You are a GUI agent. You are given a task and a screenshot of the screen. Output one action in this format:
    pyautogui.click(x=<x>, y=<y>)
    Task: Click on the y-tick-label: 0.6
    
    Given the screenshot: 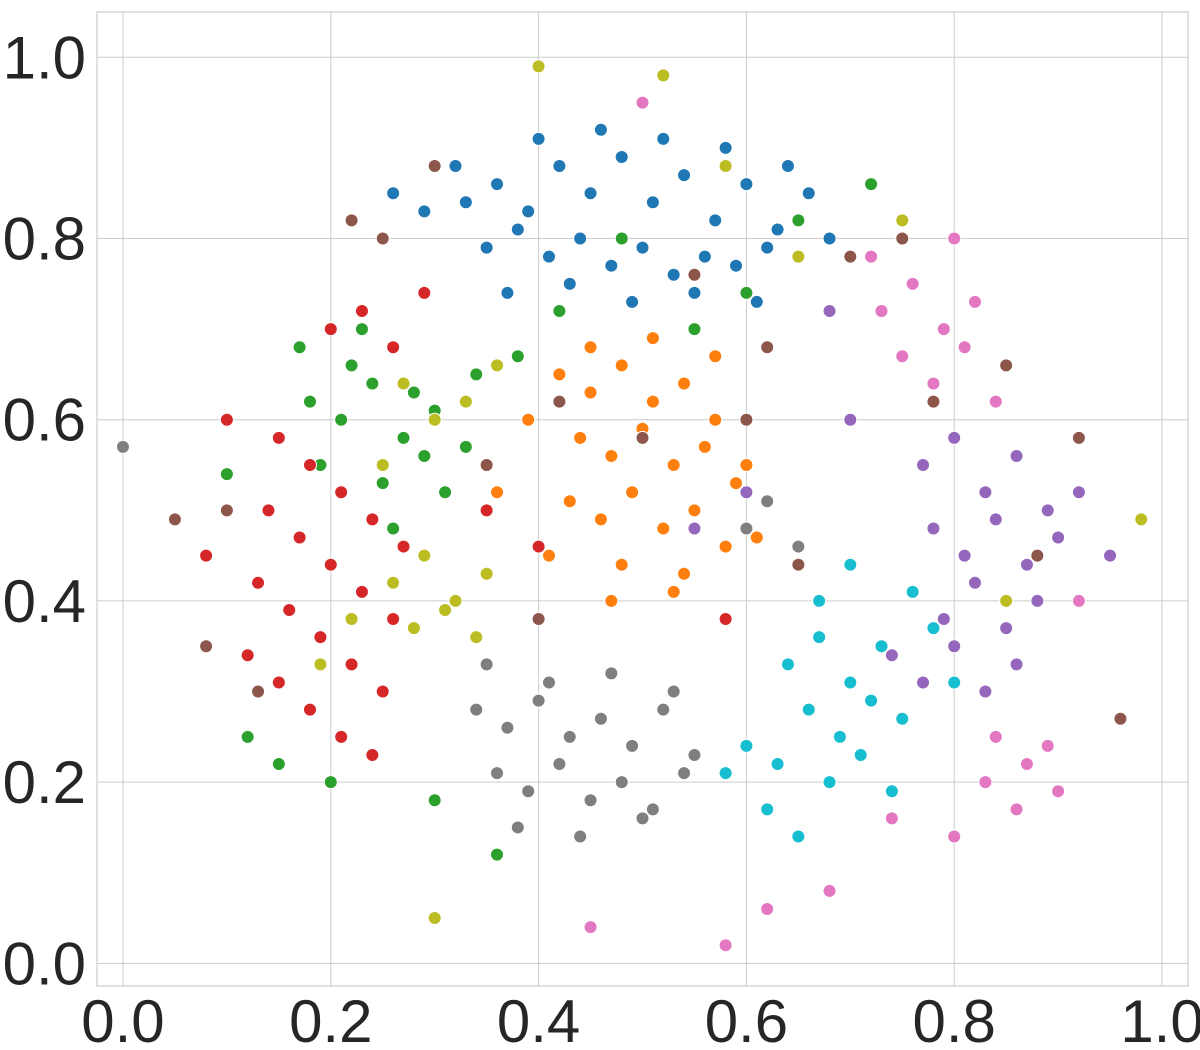 What is the action you would take?
    pyautogui.click(x=44, y=420)
    